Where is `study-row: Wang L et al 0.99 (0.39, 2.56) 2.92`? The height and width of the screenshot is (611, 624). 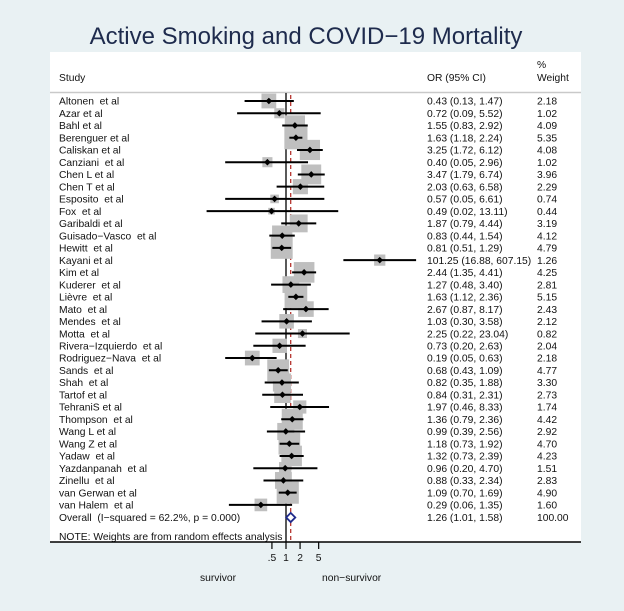
study-row: Wang L et al 0.99 (0.39, 2.56) 2.92 is located at coordinates (308, 432).